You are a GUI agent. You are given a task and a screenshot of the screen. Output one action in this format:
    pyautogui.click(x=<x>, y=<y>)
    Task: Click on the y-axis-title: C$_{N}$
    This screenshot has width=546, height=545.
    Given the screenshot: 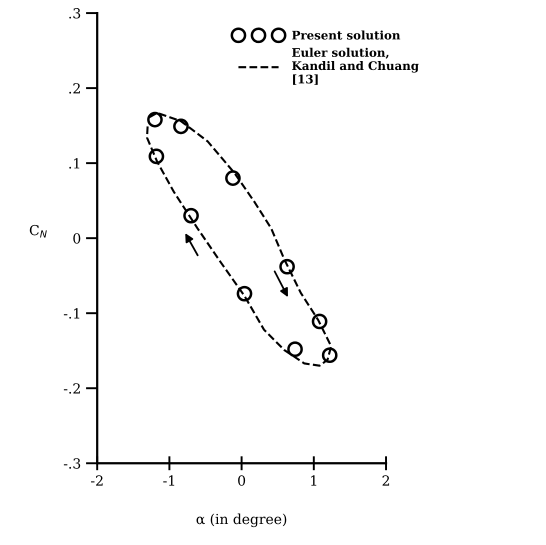 What is the action you would take?
    pyautogui.click(x=38, y=231)
    